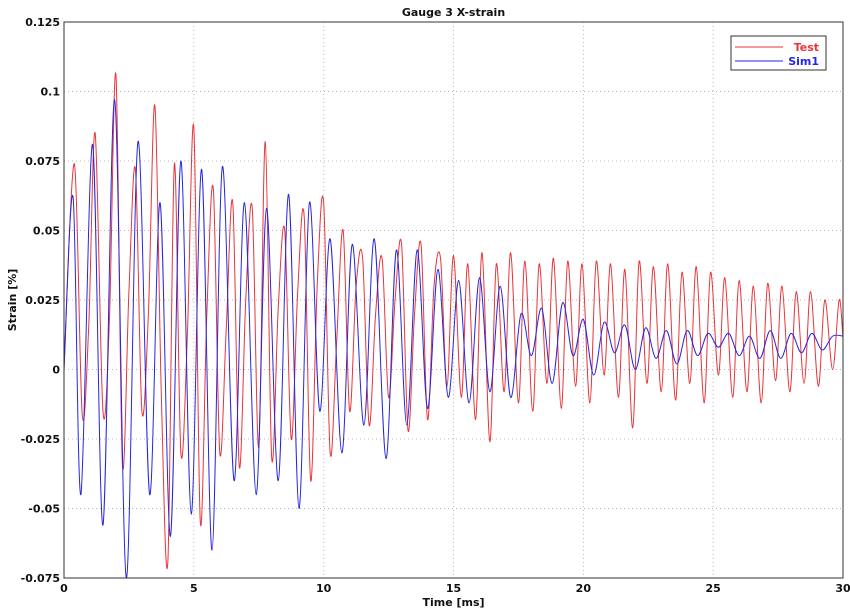 The image size is (850, 614). What do you see at coordinates (453, 602) in the screenshot?
I see `x-axis-title: Time [ms]` at bounding box center [453, 602].